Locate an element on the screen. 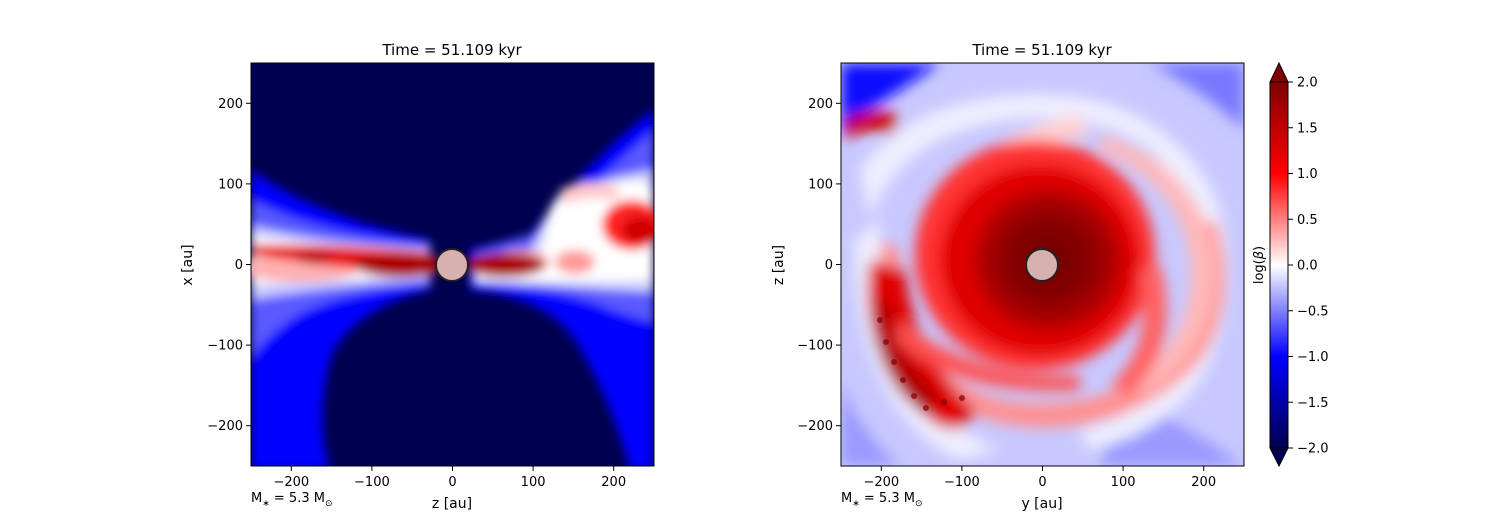 The width and height of the screenshot is (1500, 525). right-ytick-label: 0 is located at coordinates (829, 265).